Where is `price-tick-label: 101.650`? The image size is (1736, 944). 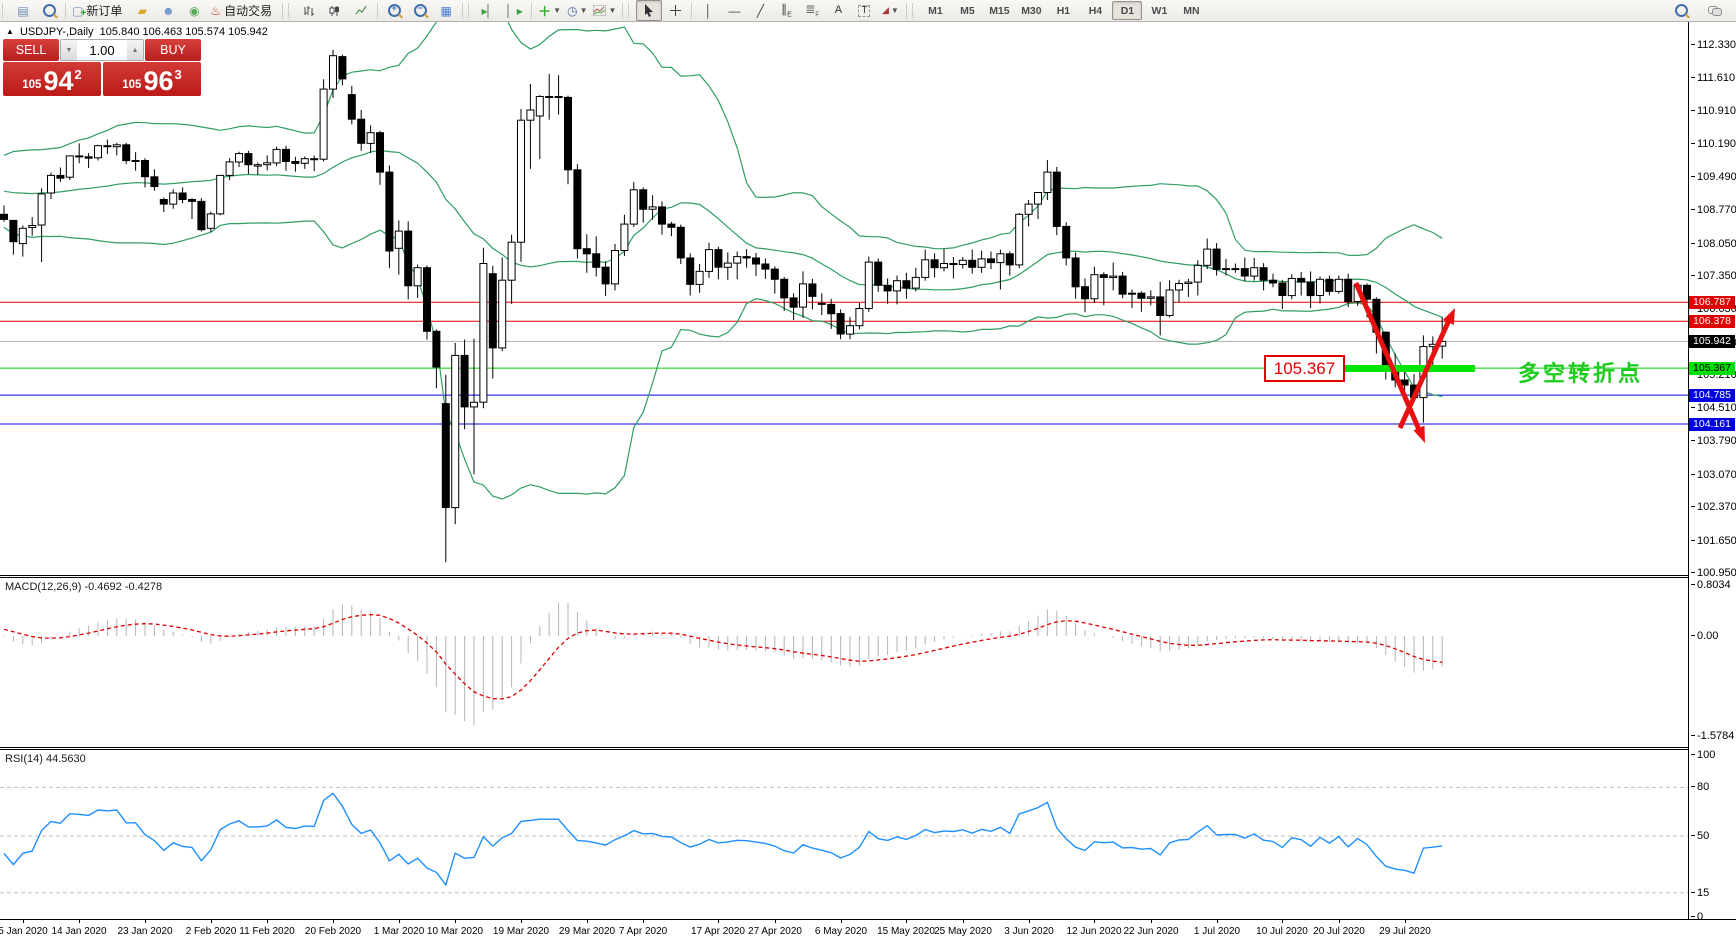 price-tick-label: 101.650 is located at coordinates (1713, 541).